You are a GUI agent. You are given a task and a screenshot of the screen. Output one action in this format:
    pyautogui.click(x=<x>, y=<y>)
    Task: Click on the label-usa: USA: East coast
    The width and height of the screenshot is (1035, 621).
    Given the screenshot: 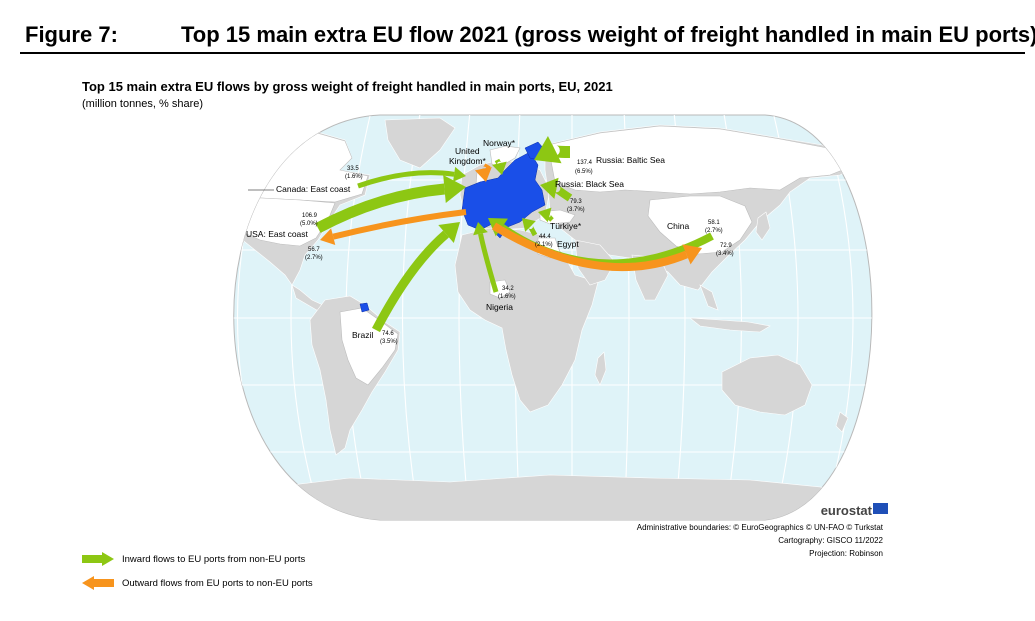 What is the action you would take?
    pyautogui.click(x=277, y=234)
    